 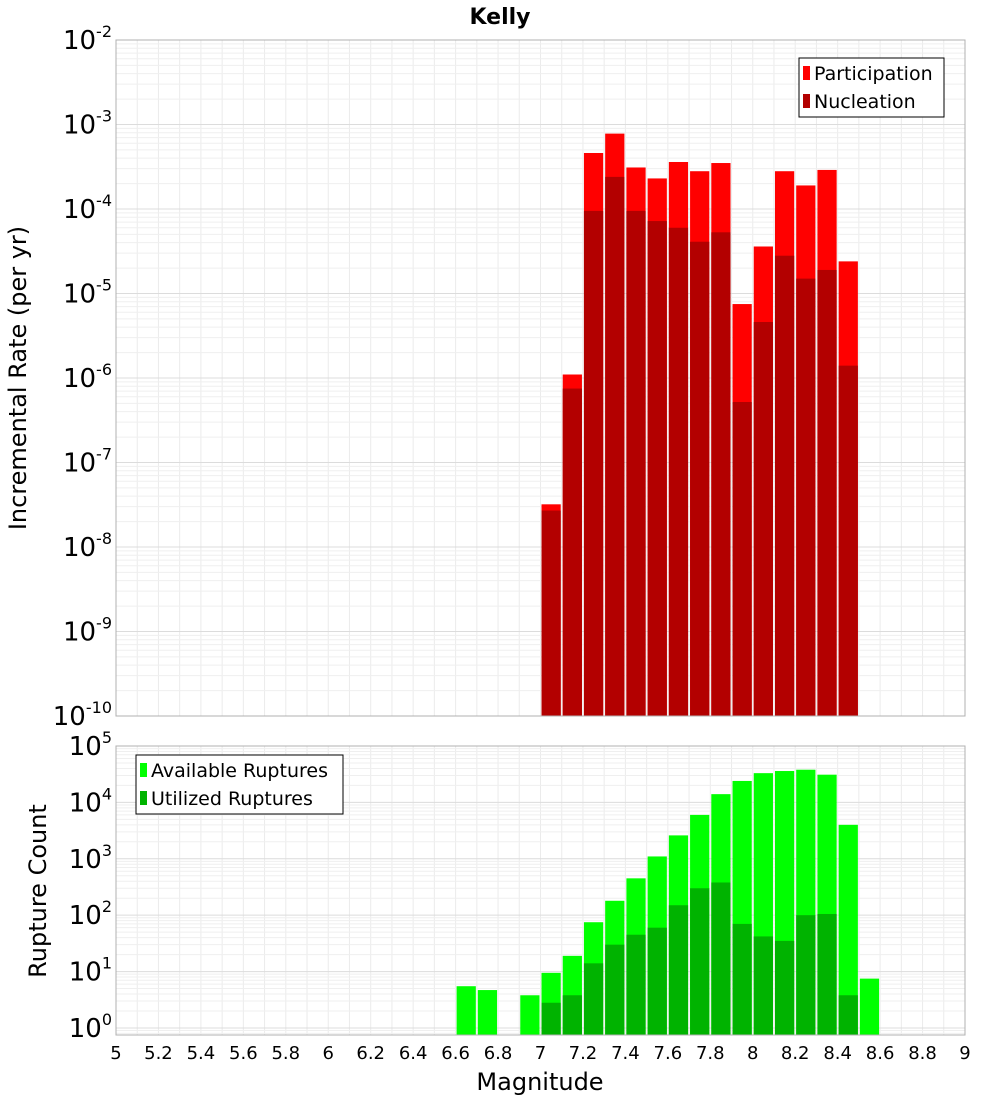 What do you see at coordinates (87, 462) in the screenshot?
I see `rate-y-tick-label: 10⁻⁷` at bounding box center [87, 462].